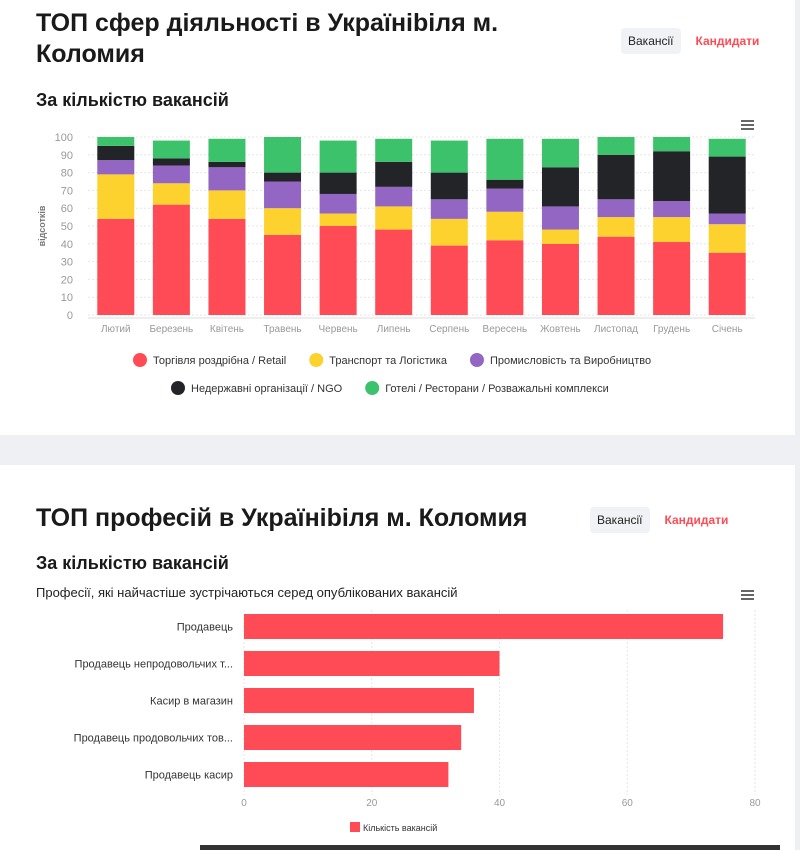  What do you see at coordinates (67, 263) in the screenshot?
I see `y-tick-label: 30` at bounding box center [67, 263].